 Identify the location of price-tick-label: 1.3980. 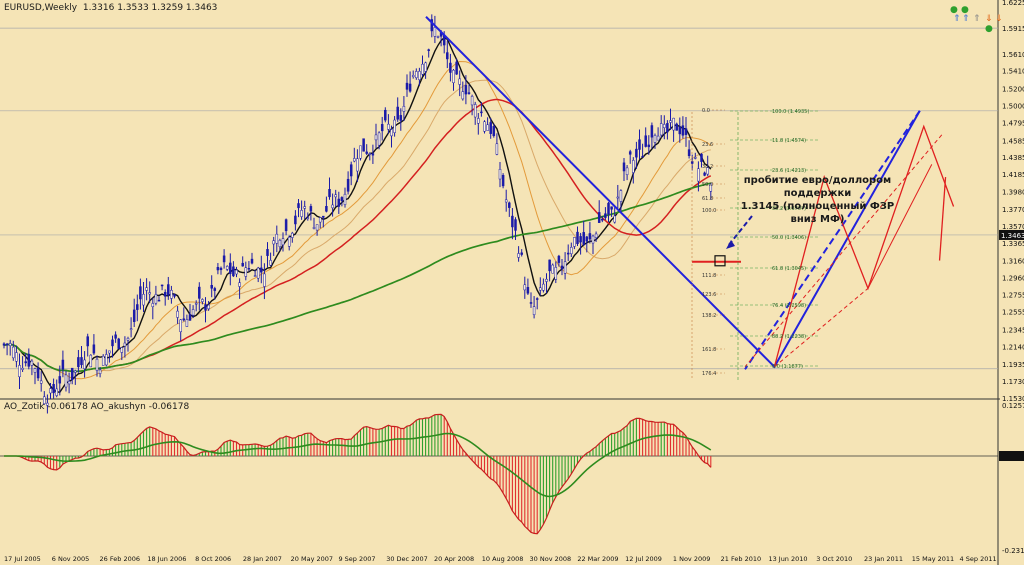
(1013, 192).